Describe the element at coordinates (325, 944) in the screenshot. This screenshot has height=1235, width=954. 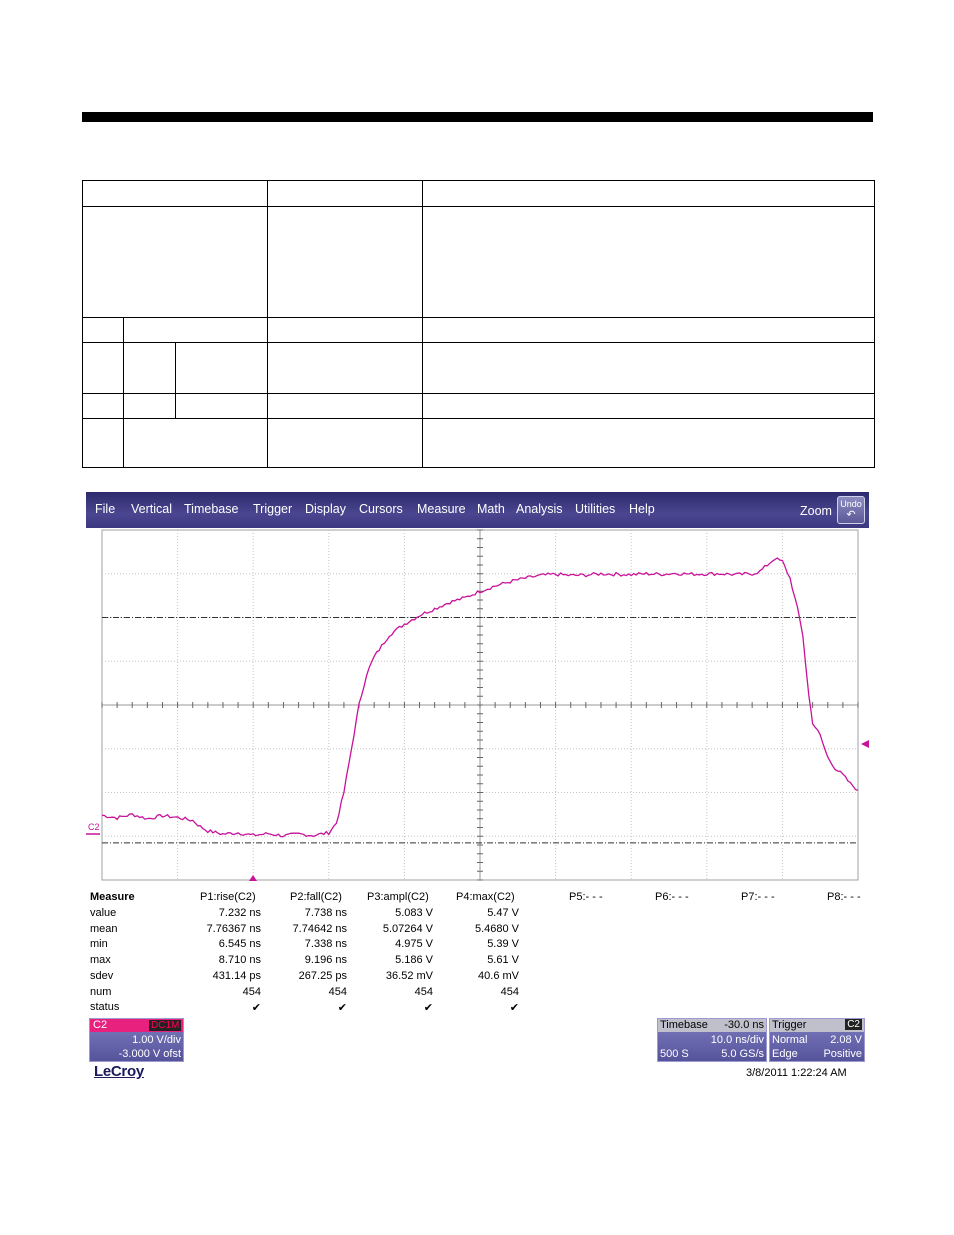
I see `measure-value: 7.338 ns` at that location.